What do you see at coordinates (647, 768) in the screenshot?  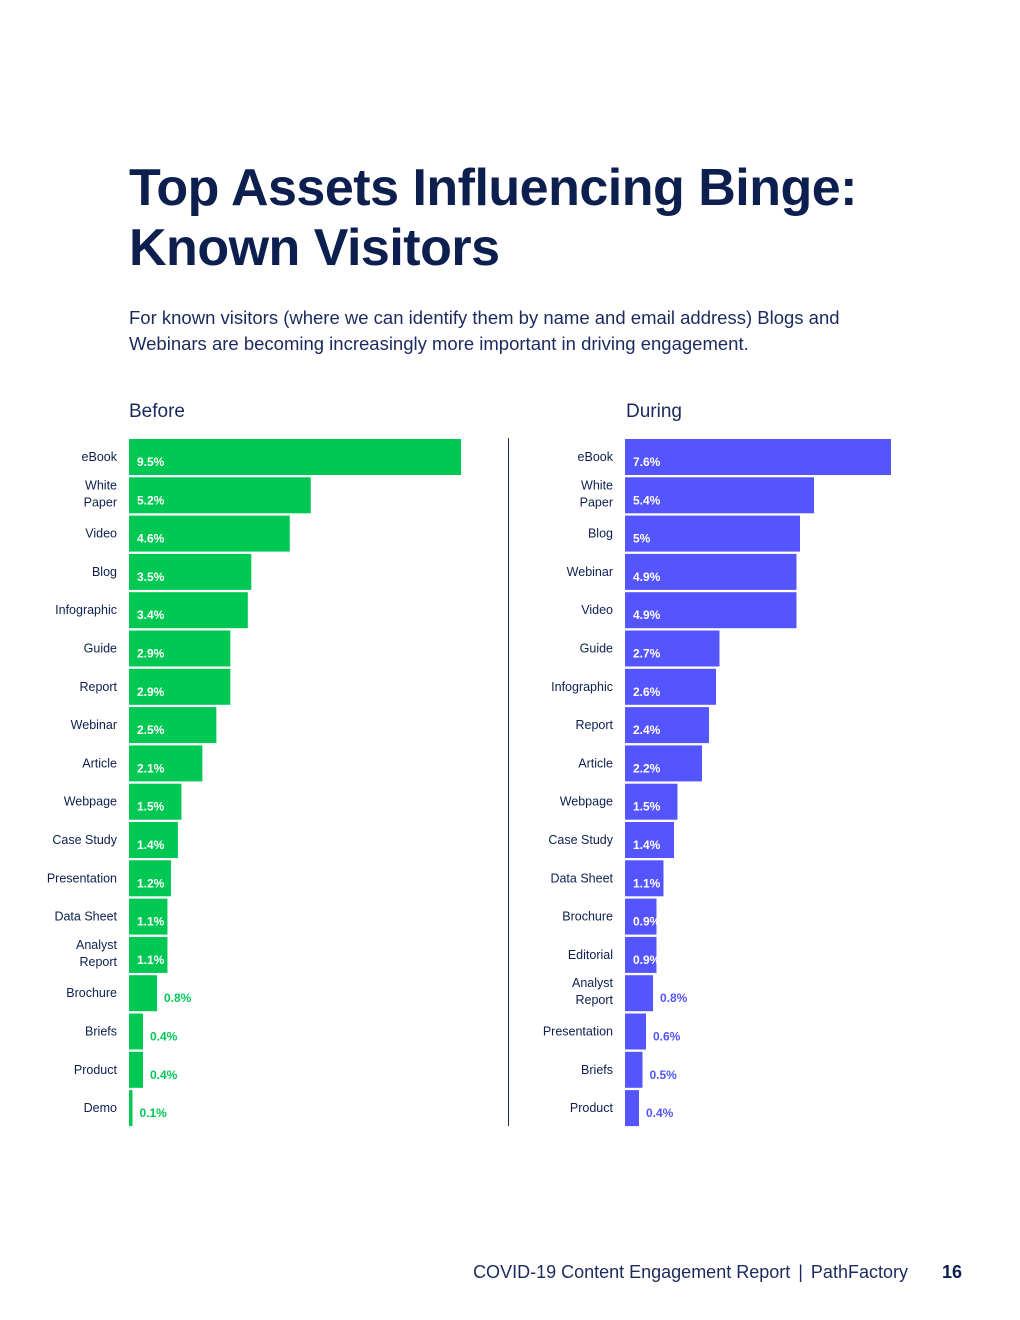 I see `during-value-label-article: 2.2%` at bounding box center [647, 768].